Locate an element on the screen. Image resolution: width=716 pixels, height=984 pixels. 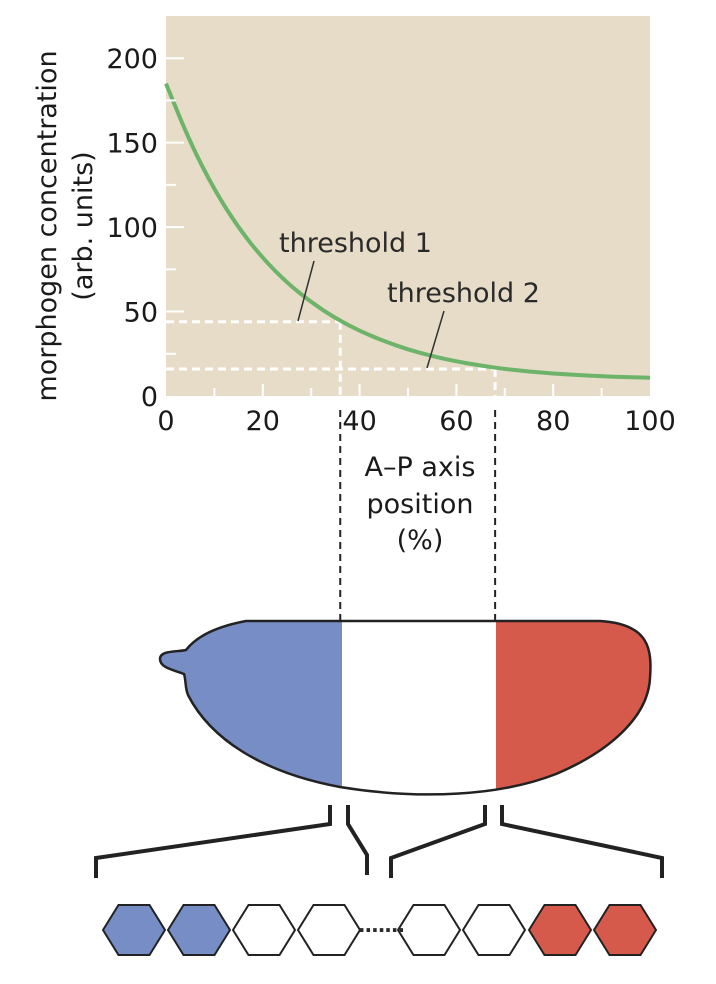
y-tick-label: 100 is located at coordinates (132, 228).